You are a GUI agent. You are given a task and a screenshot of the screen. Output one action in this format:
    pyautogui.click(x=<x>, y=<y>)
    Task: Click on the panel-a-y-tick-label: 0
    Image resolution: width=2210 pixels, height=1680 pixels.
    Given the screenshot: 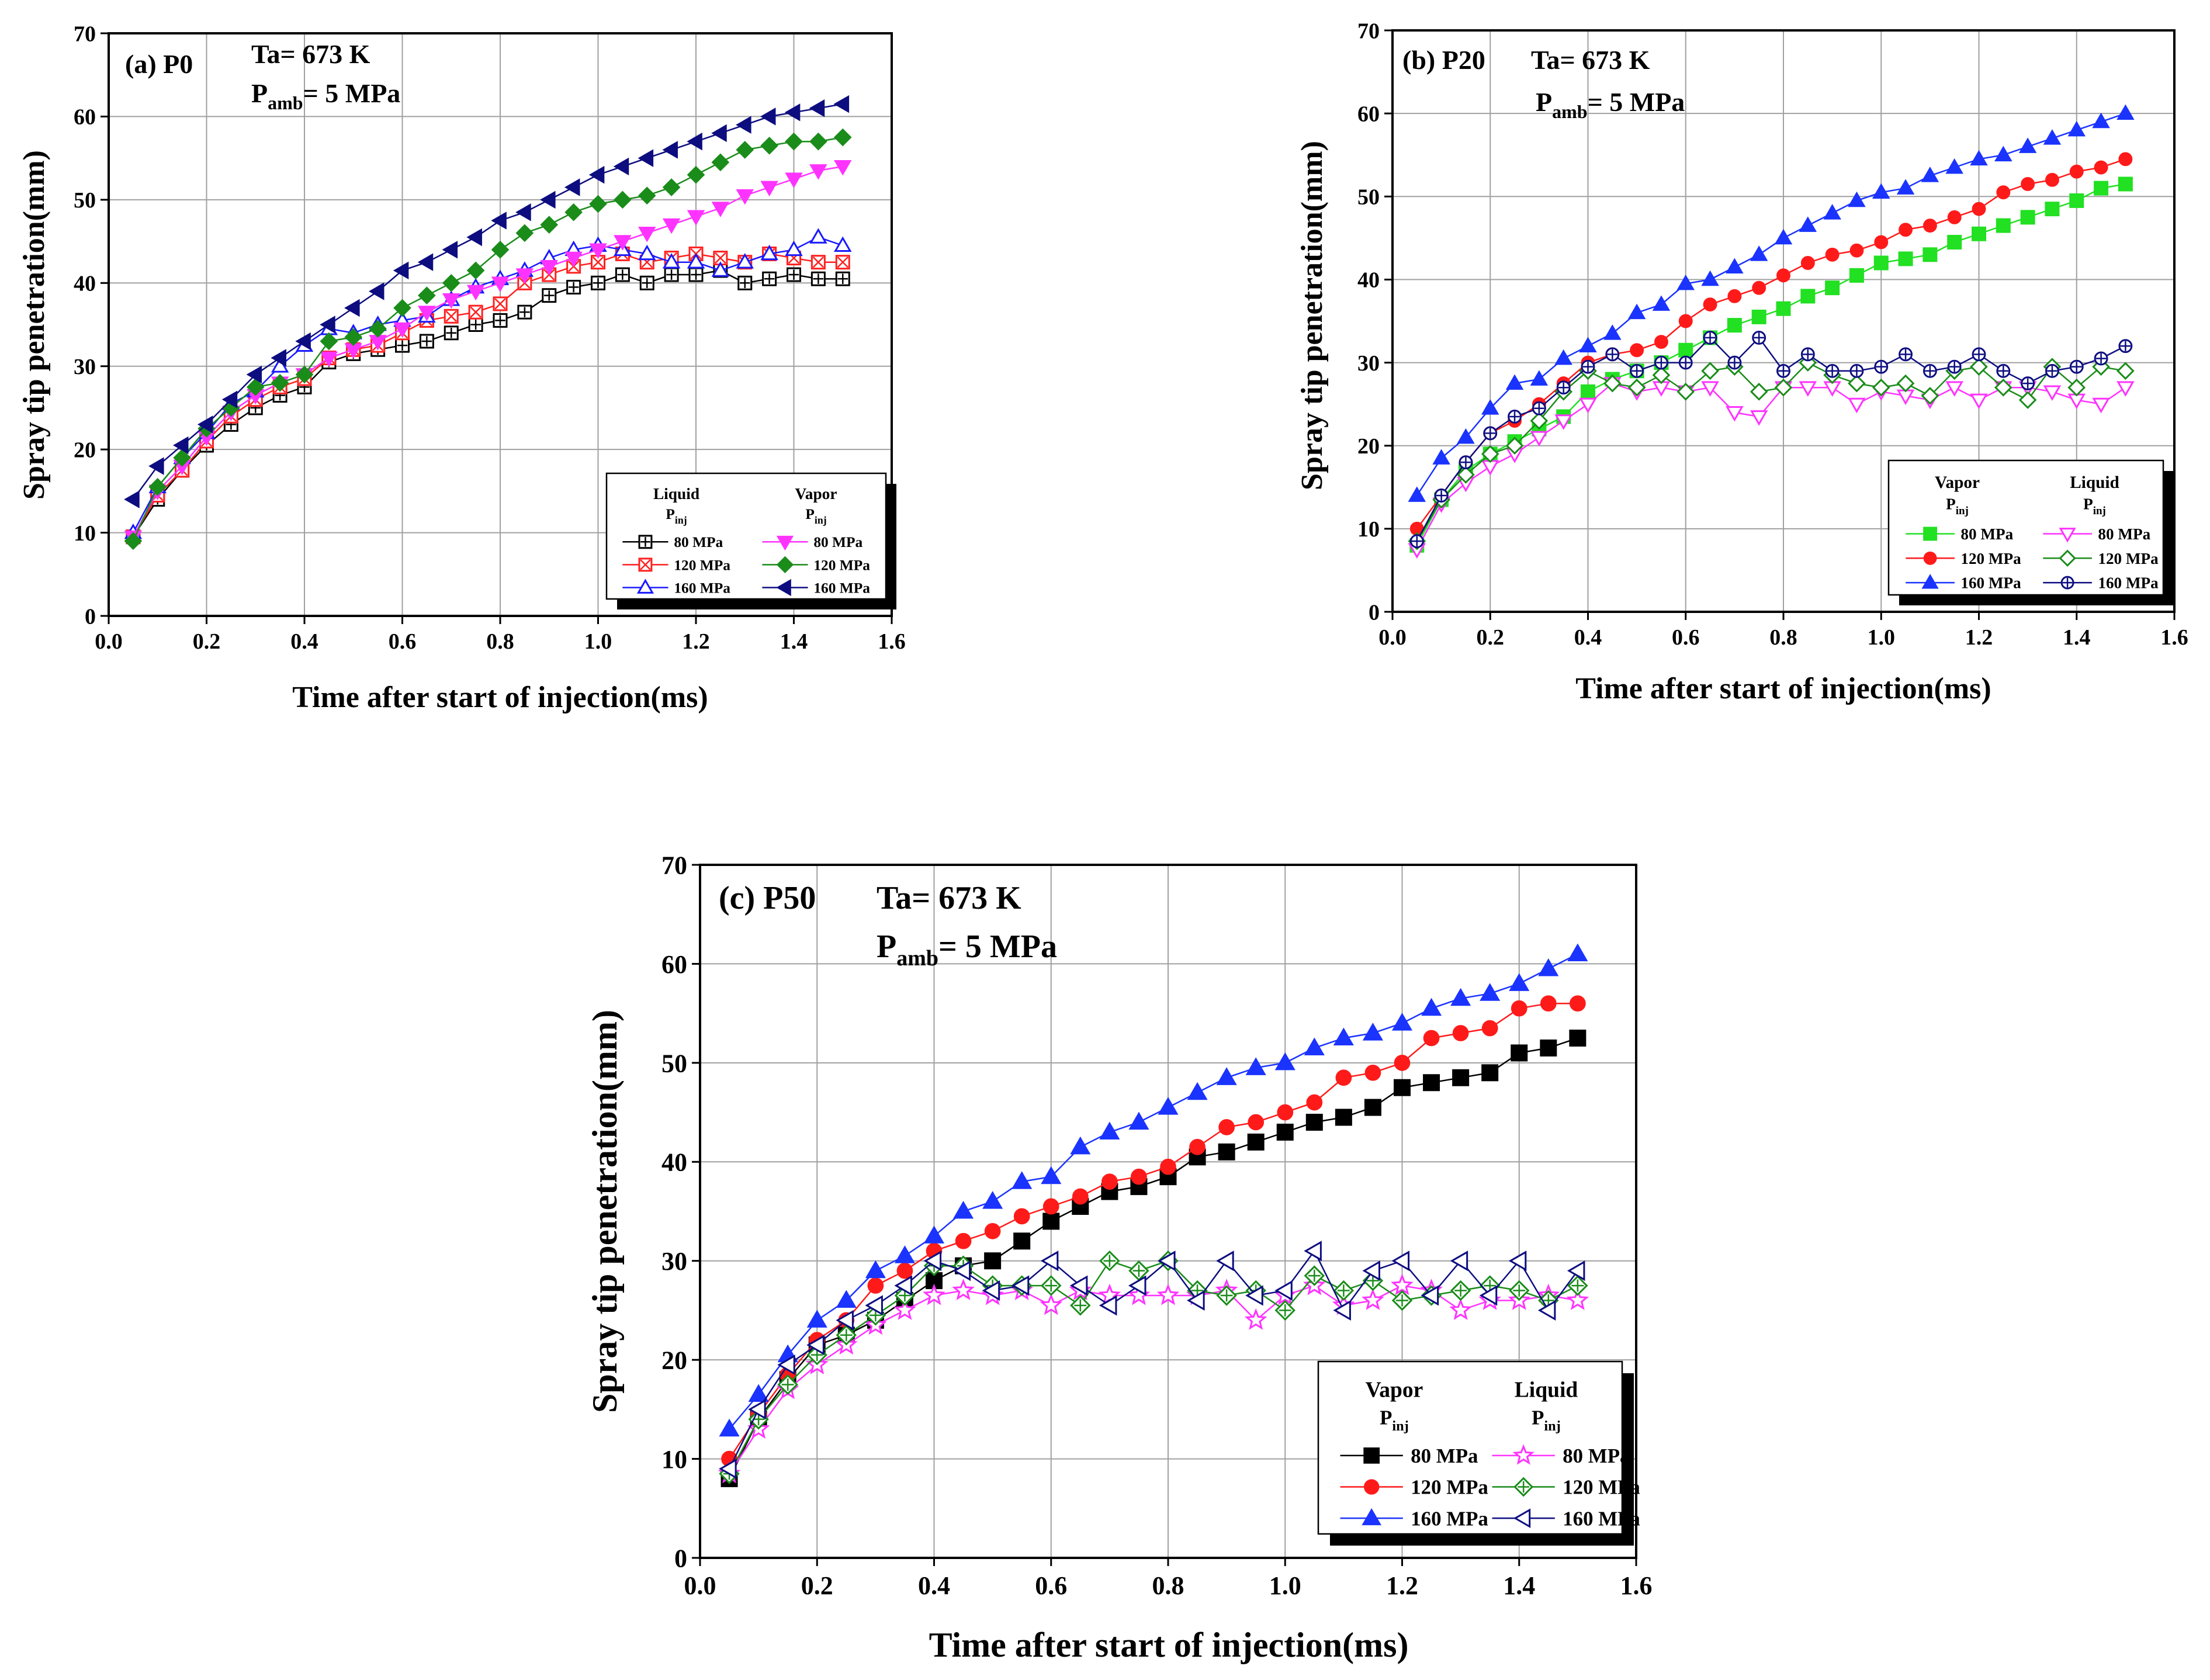 What is the action you would take?
    pyautogui.click(x=90, y=616)
    